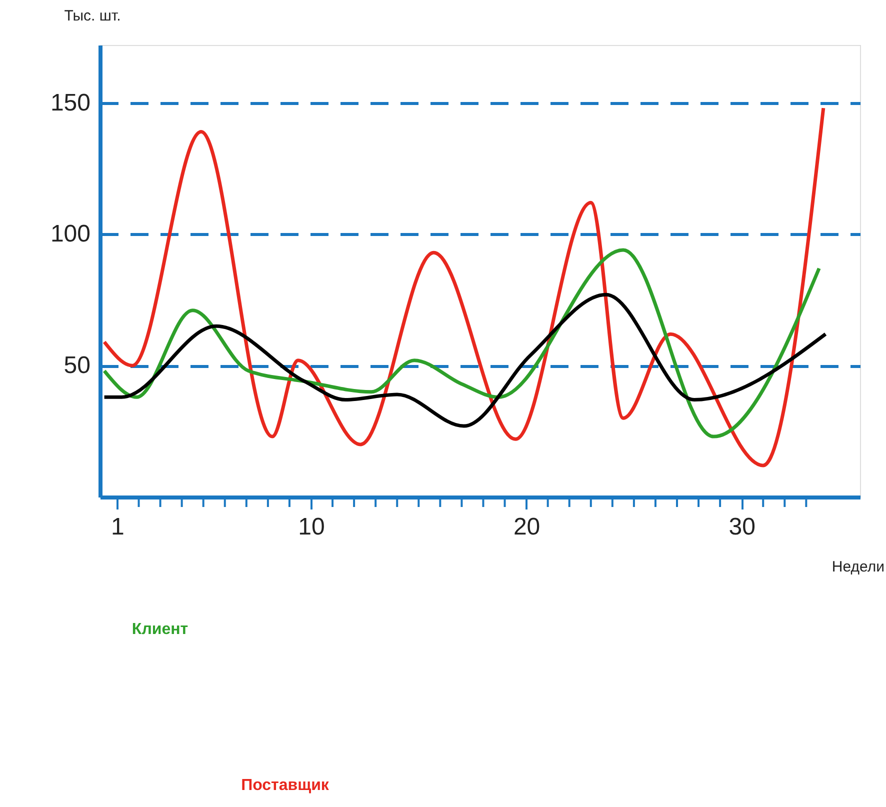  What do you see at coordinates (160, 629) in the screenshot?
I see `text: Клиент` at bounding box center [160, 629].